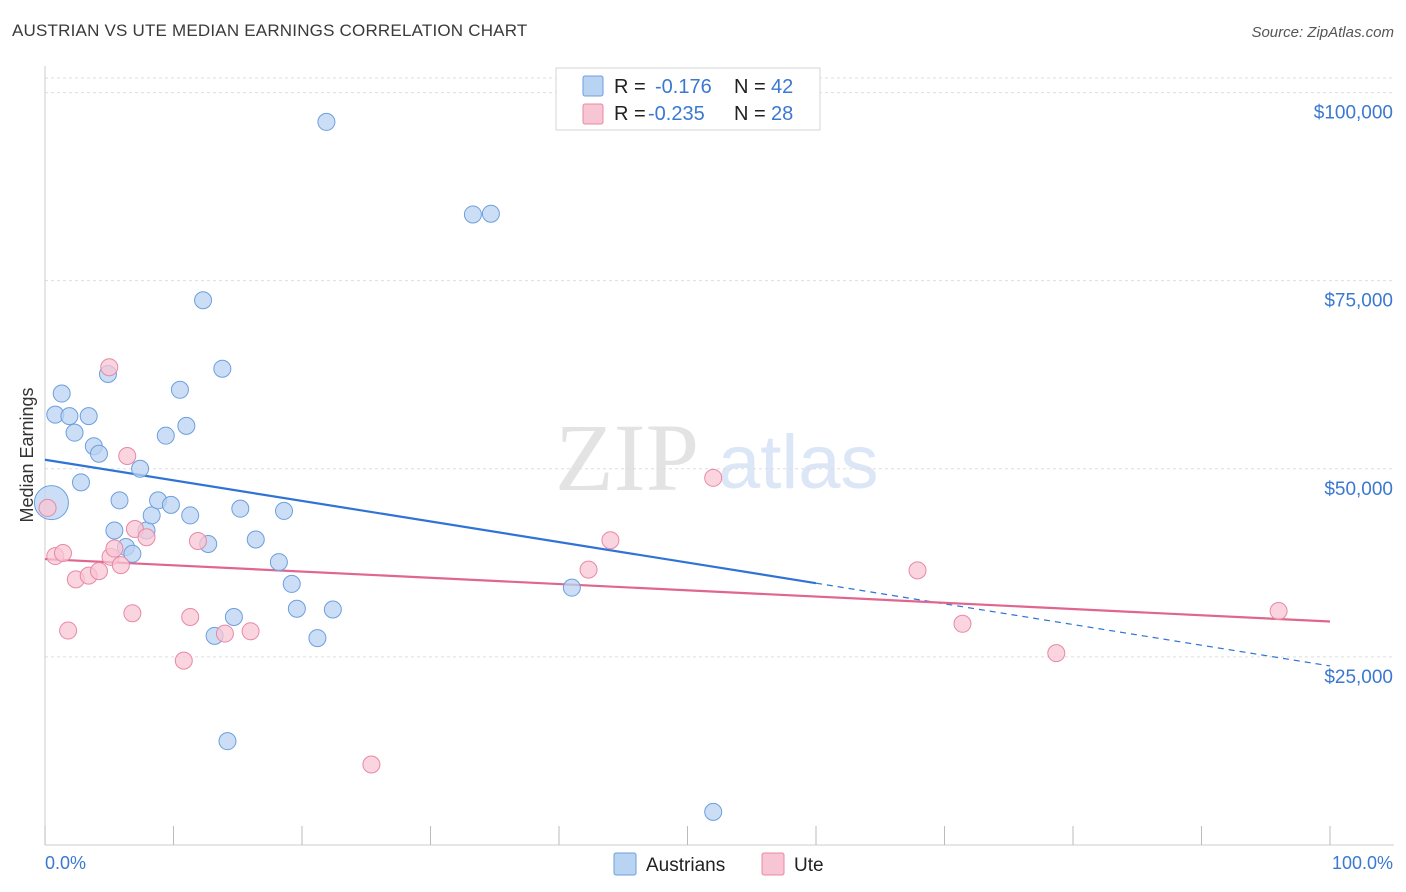 The height and width of the screenshot is (892, 1406). Describe the element at coordinates (1358, 677) in the screenshot. I see `y-tick-label: $25,000` at that location.